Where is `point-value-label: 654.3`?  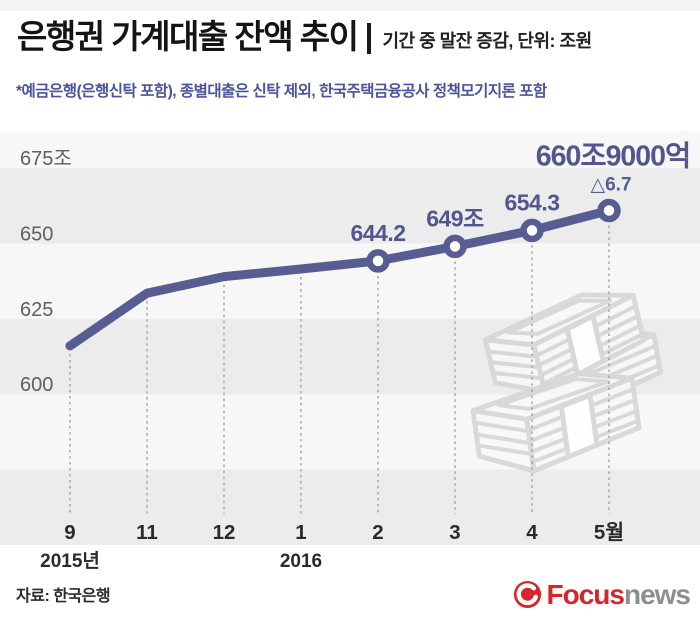
point-value-label: 654.3 is located at coordinates (531, 202).